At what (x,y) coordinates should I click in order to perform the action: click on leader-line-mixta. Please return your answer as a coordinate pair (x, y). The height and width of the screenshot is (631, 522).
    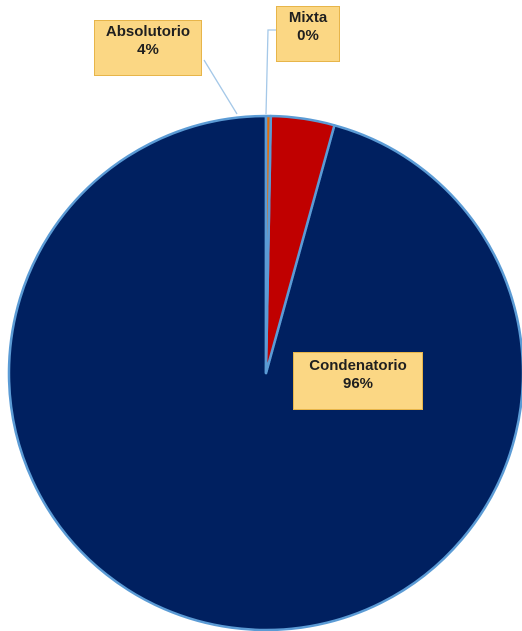
    Looking at the image, I should click on (270, 72).